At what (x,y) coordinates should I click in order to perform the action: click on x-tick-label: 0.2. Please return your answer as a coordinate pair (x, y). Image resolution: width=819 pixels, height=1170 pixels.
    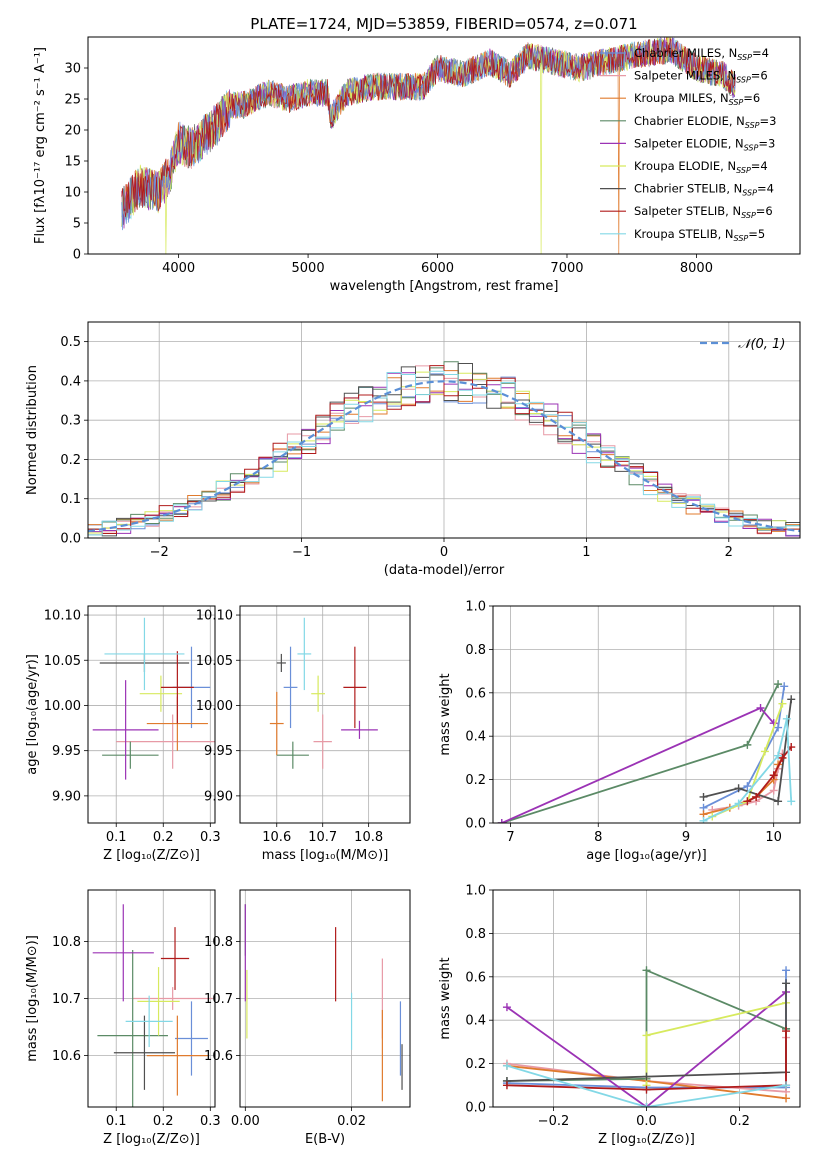
    Looking at the image, I should click on (739, 1121).